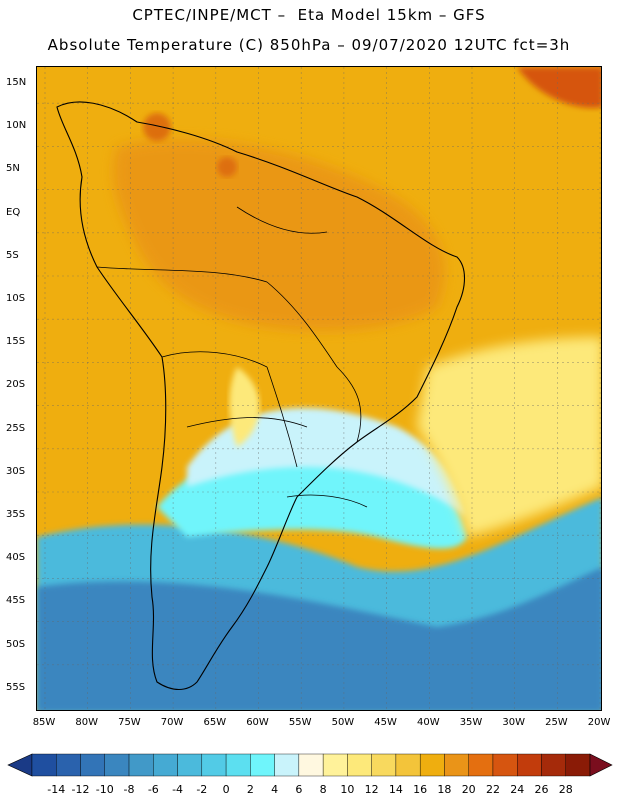 The width and height of the screenshot is (618, 800). I want to click on colorbar-tick-label: 22, so click(492, 789).